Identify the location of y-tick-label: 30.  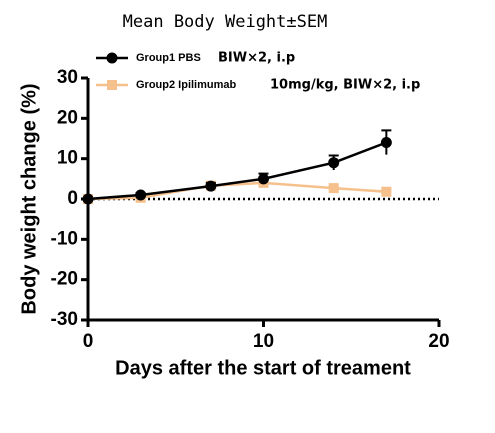
(67, 77).